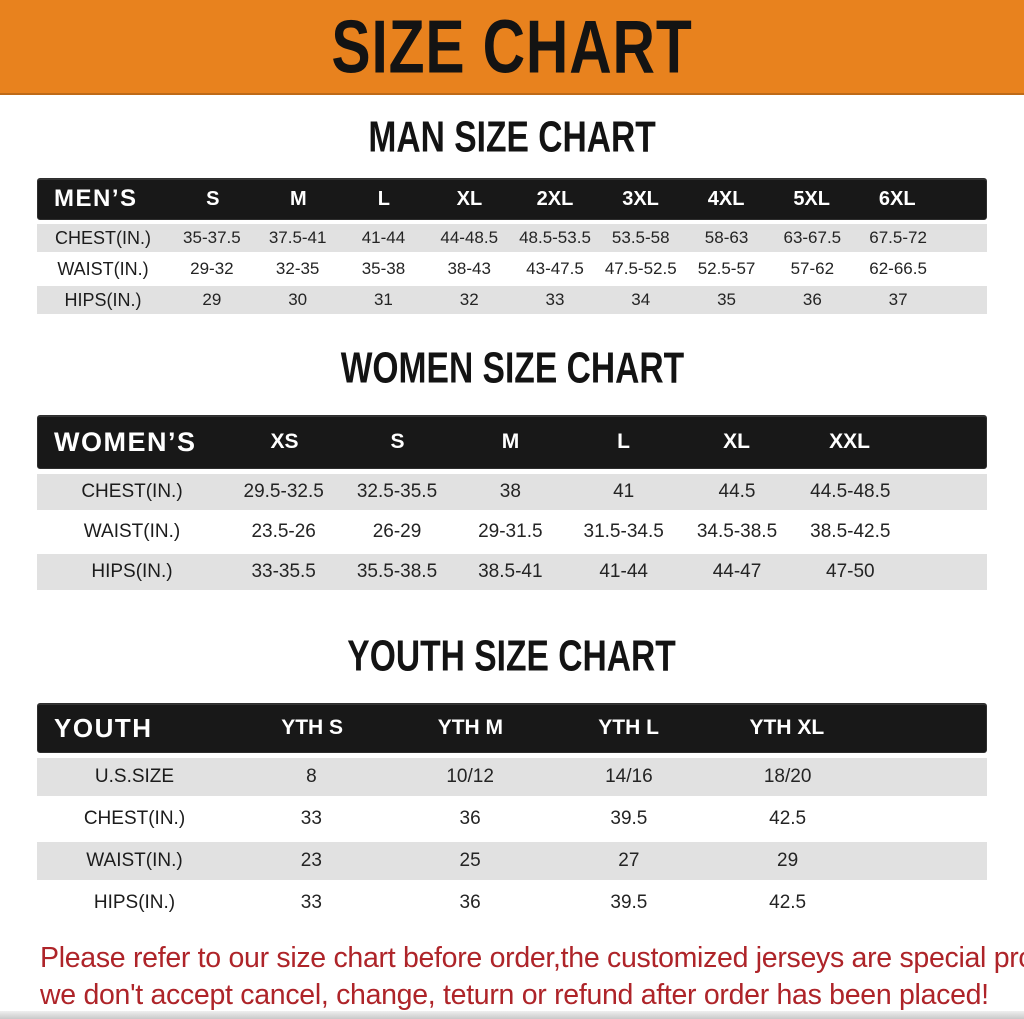 The width and height of the screenshot is (1024, 1019). I want to click on table-row: WAIST(IN.) 23 25 27 29, so click(512, 861).